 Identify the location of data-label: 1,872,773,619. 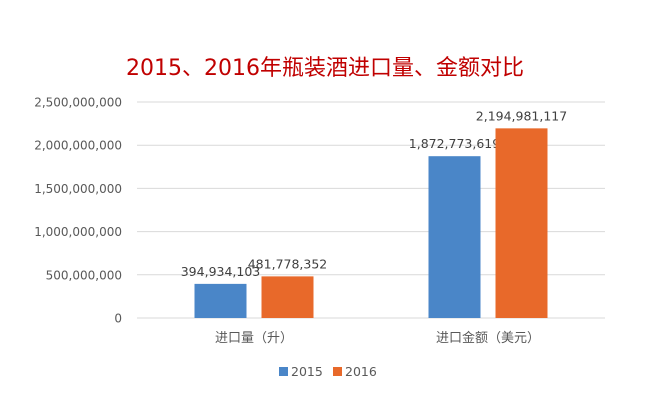
(454, 143).